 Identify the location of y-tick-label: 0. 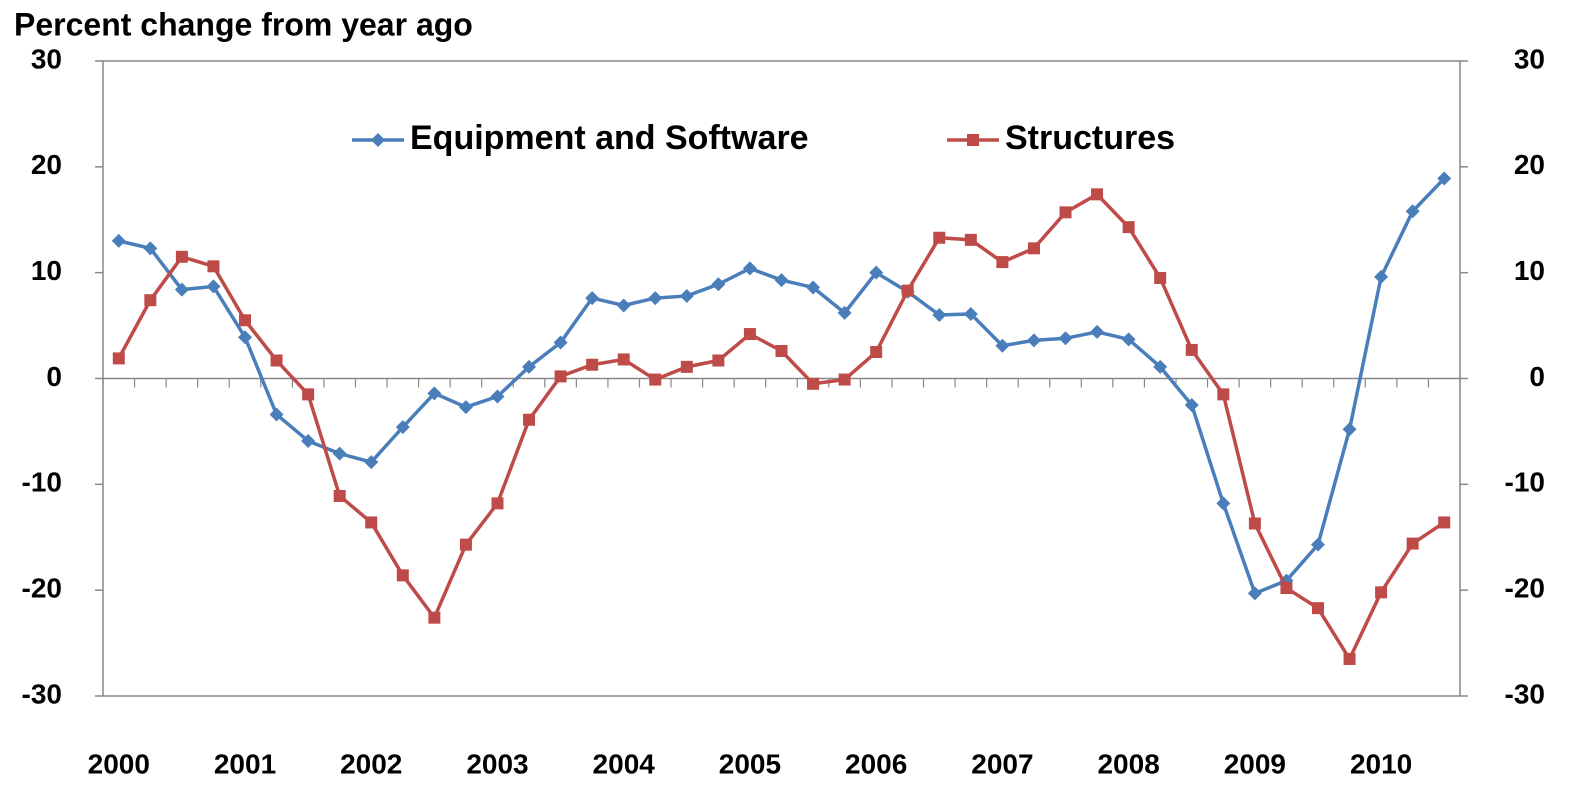
(54, 376).